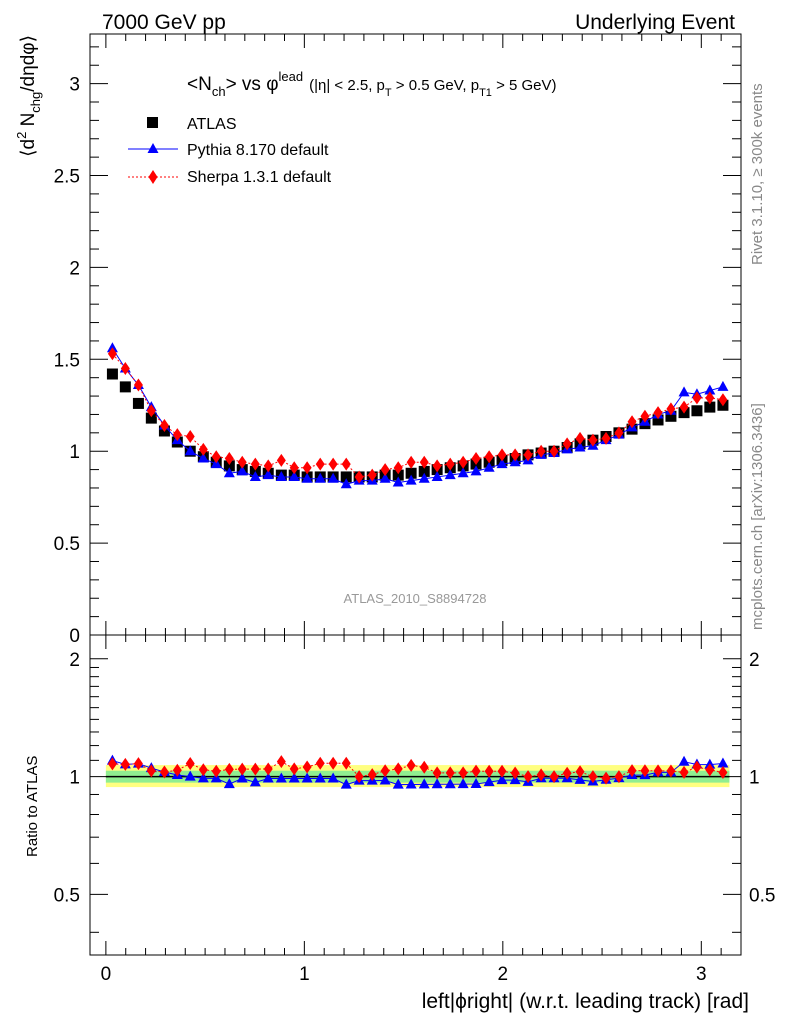  What do you see at coordinates (67, 360) in the screenshot?
I see `y-tick-label: 1.5` at bounding box center [67, 360].